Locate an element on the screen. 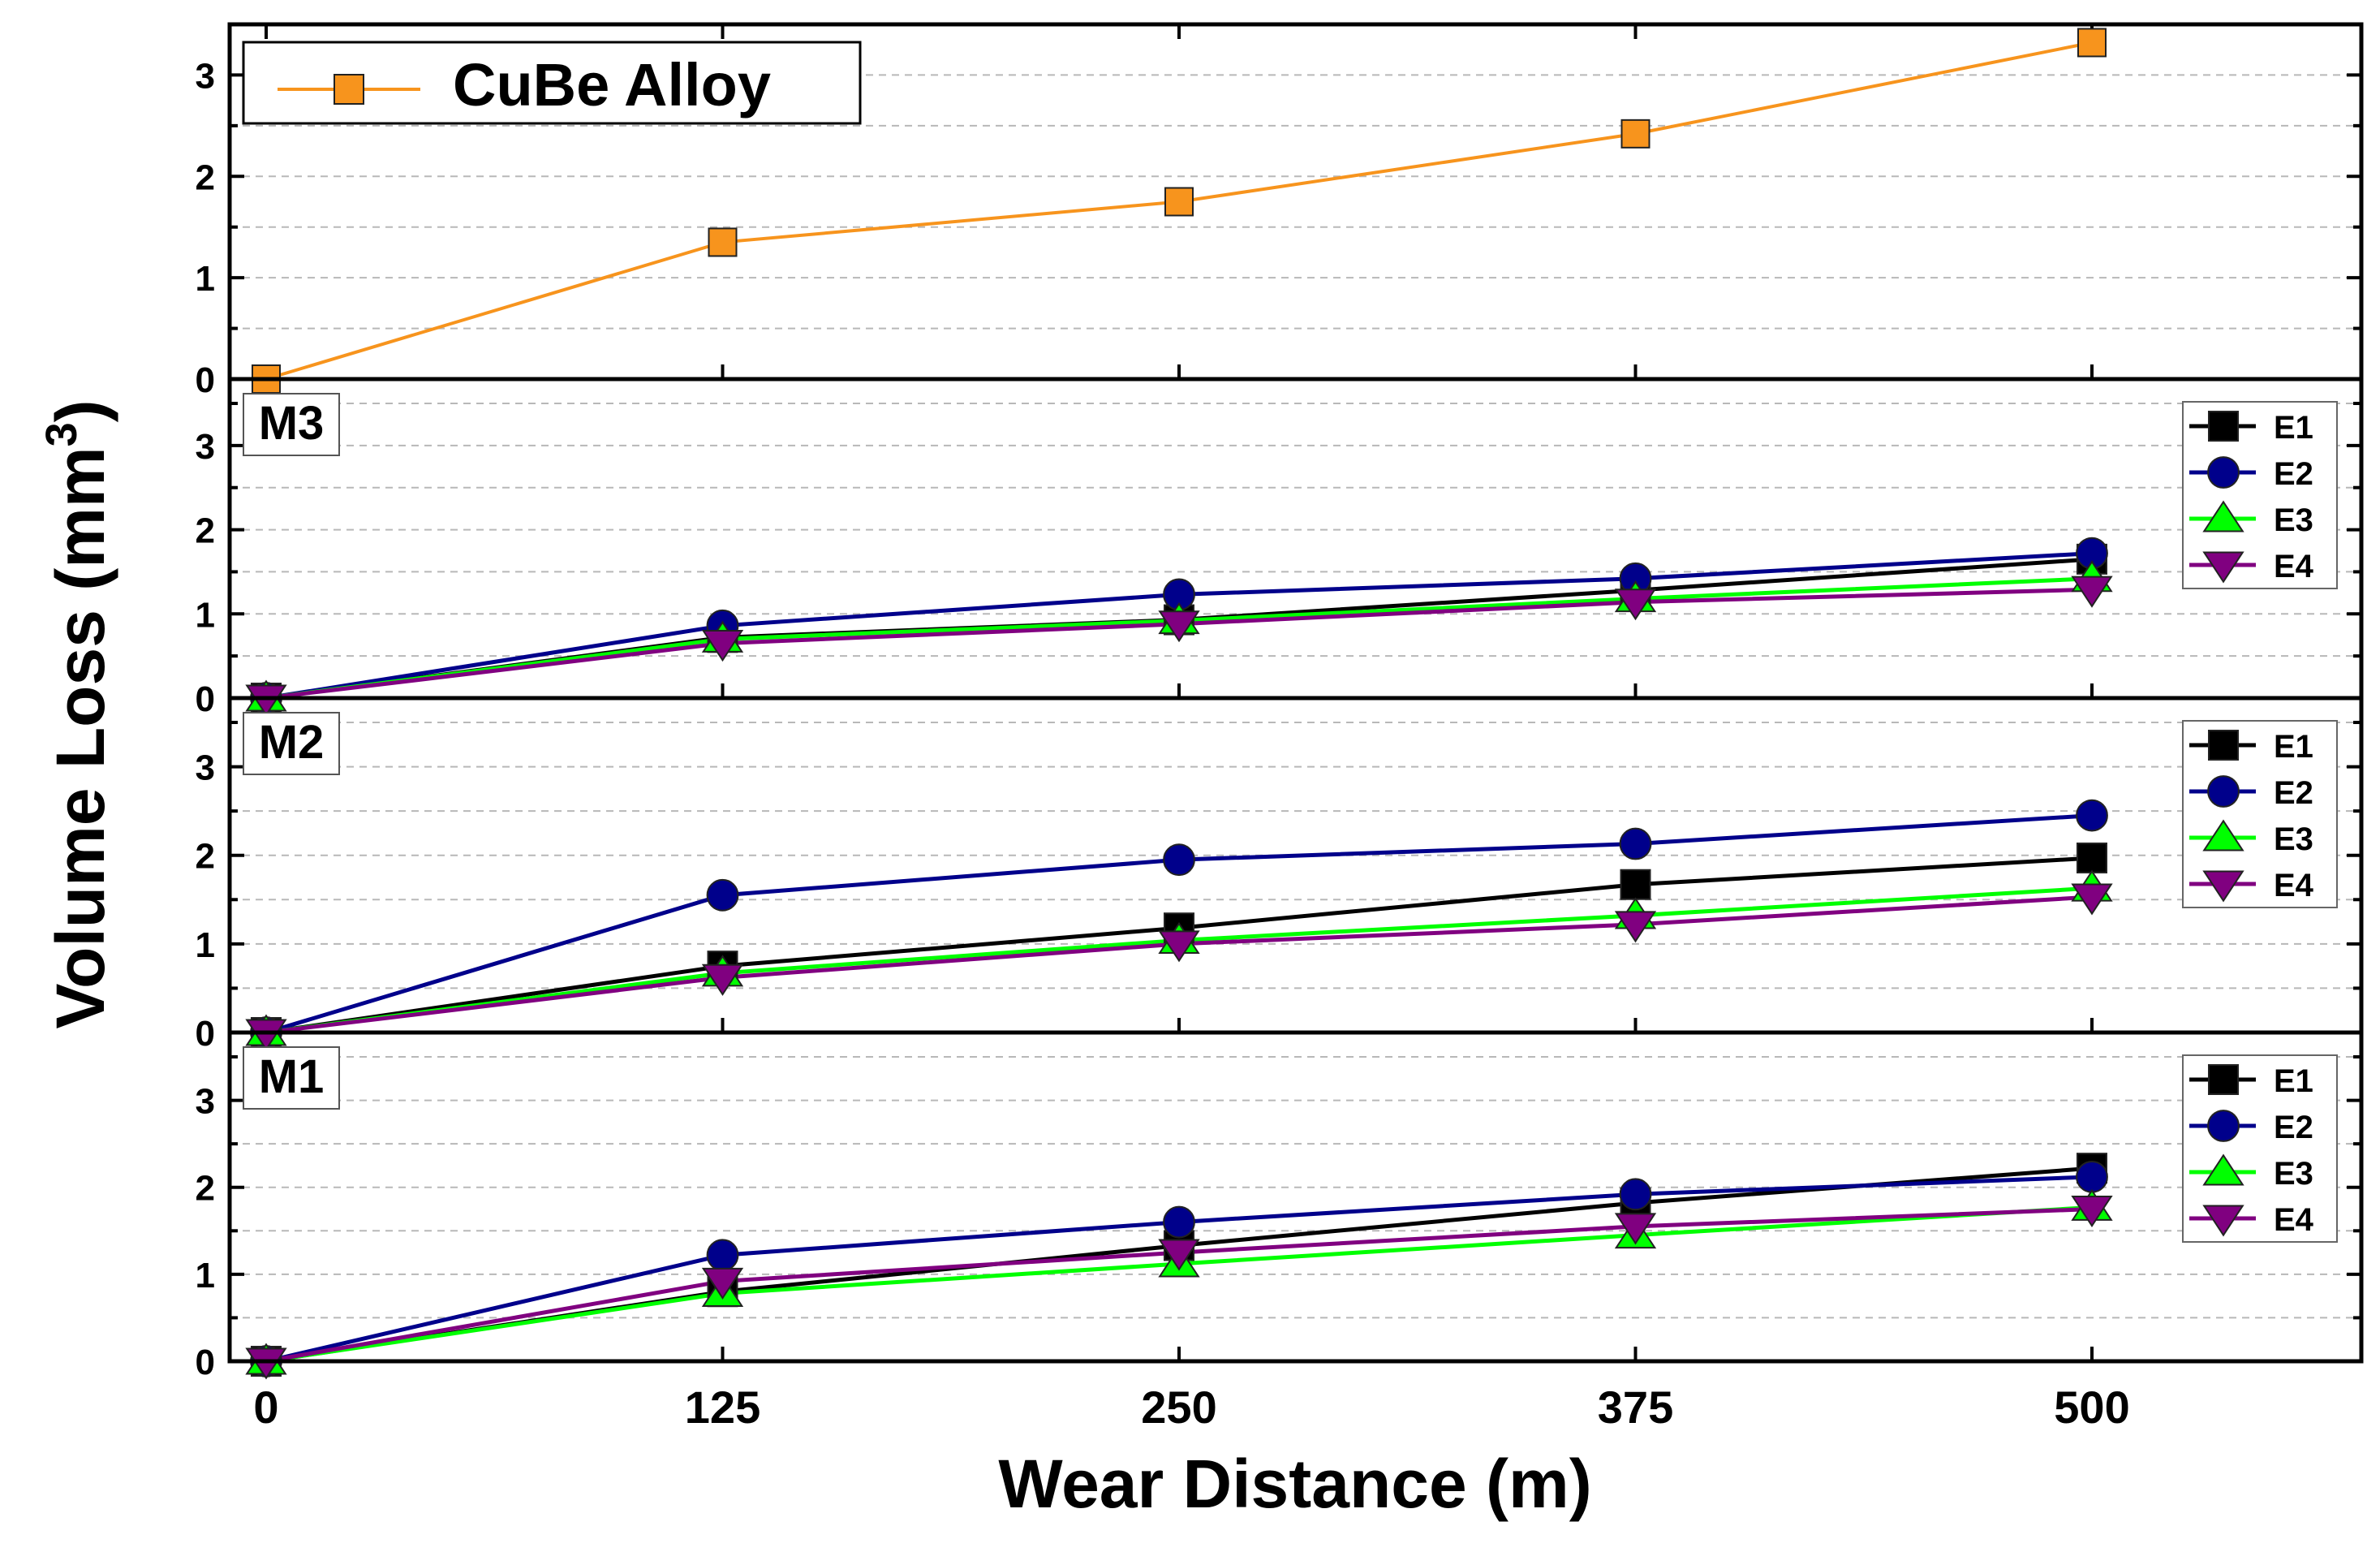 Image resolution: width=2380 pixels, height=1552 pixels. m3-ytick-label: 3 is located at coordinates (205, 447).